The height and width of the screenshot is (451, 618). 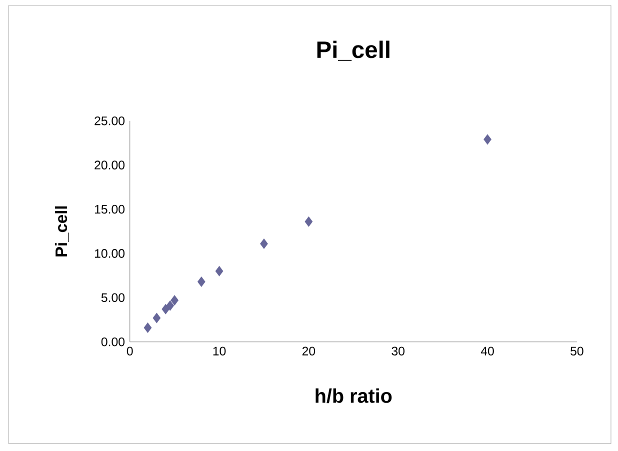 What do you see at coordinates (109, 253) in the screenshot?
I see `y-tick-label: 10.00` at bounding box center [109, 253].